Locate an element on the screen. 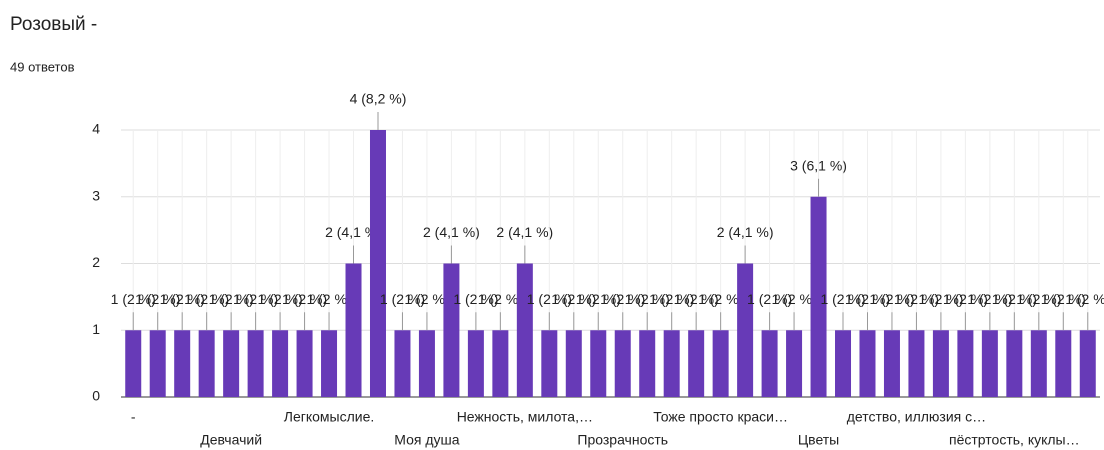 Image resolution: width=1104 pixels, height=450 pixels. x-tick-label: Моя душа is located at coordinates (426, 440).